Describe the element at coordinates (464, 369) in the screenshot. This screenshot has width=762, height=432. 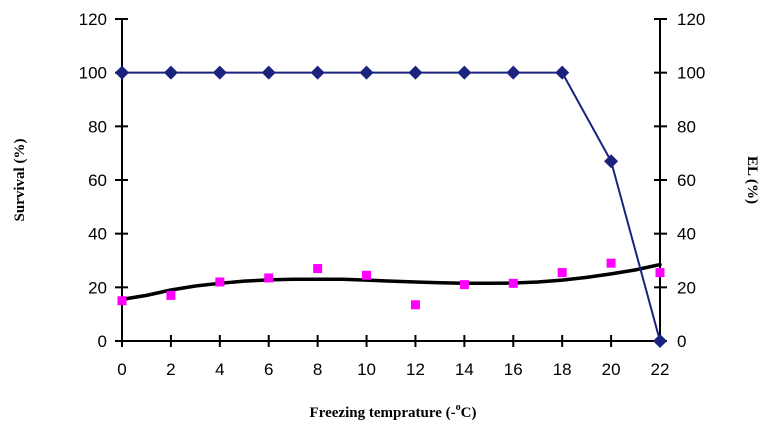
I see `x-tick-label: 14` at that location.